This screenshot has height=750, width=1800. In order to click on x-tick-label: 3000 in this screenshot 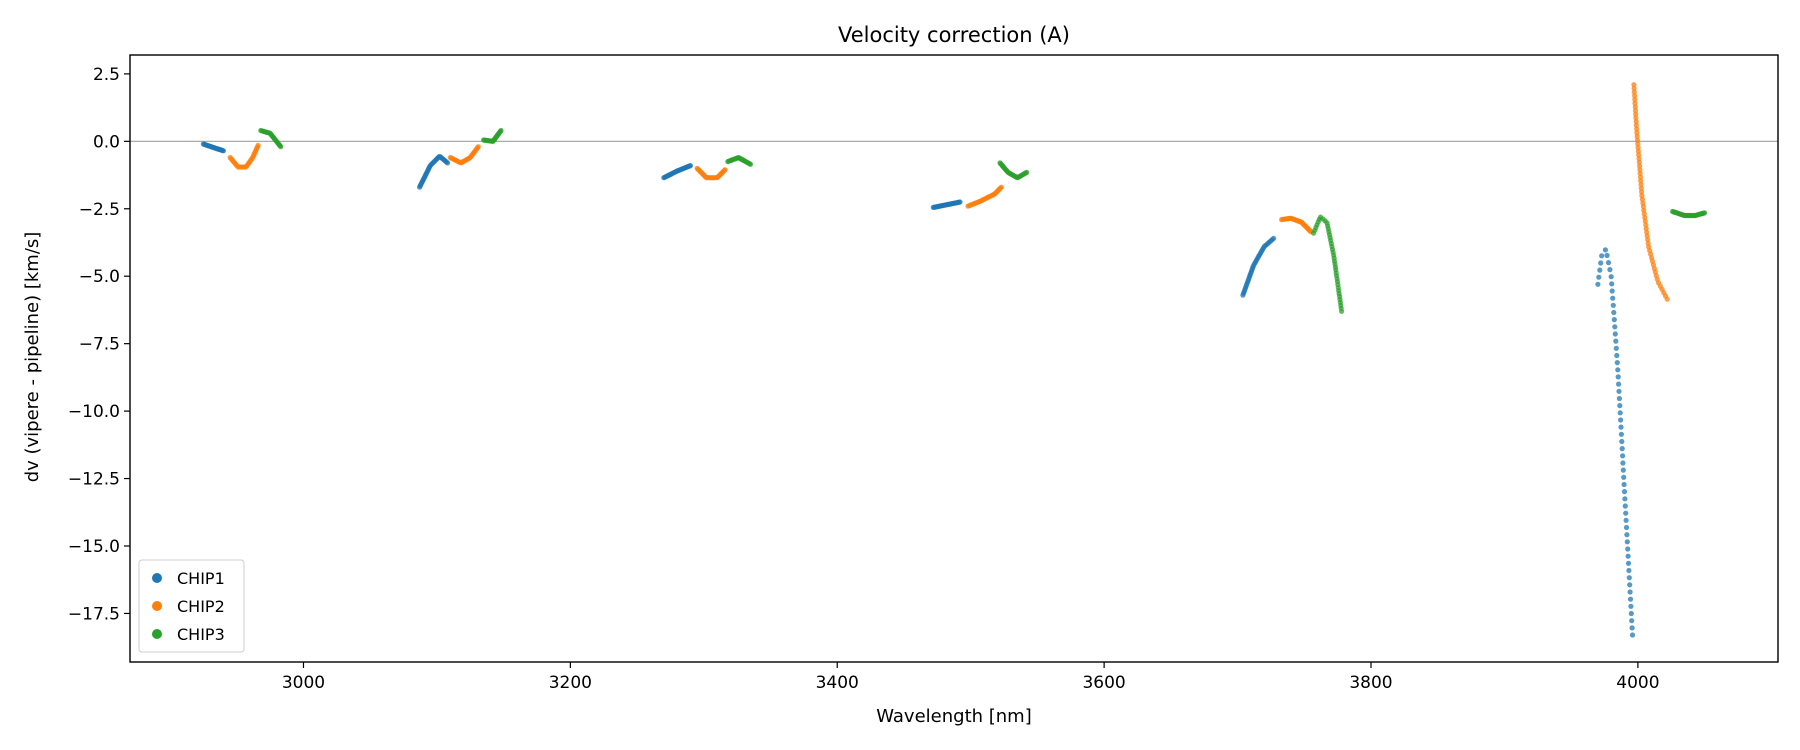, I will do `click(303, 683)`.